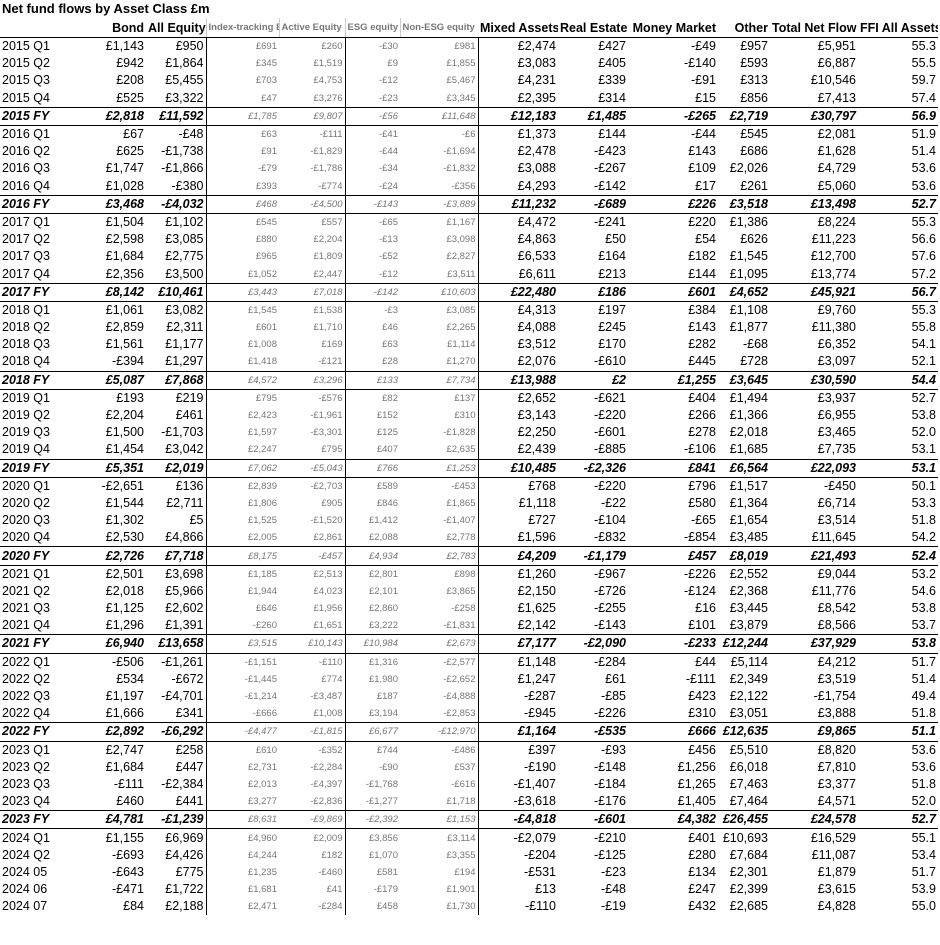 The image size is (940, 945). What do you see at coordinates (387, 486) in the screenshot?
I see `table-cell: £589` at bounding box center [387, 486].